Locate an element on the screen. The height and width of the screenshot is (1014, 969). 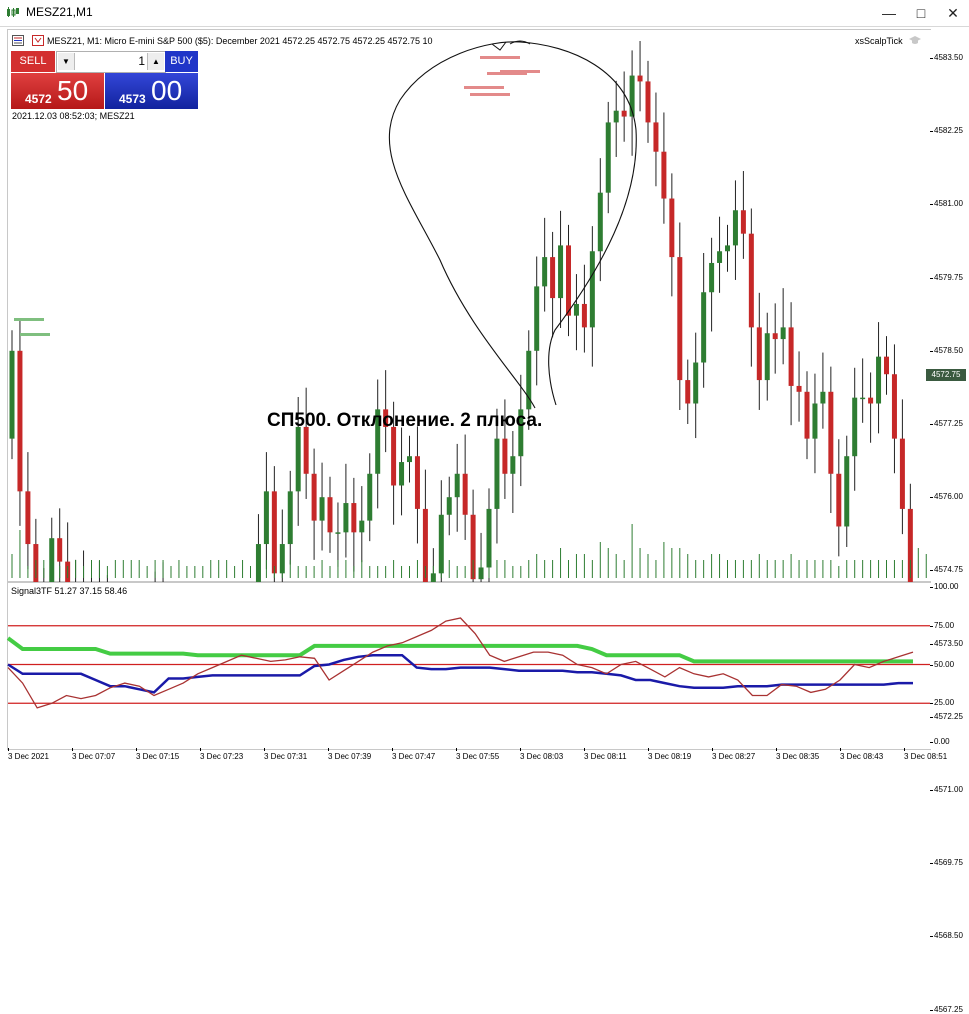
price-tick-text: 4582.25 is located at coordinates (948, 131).